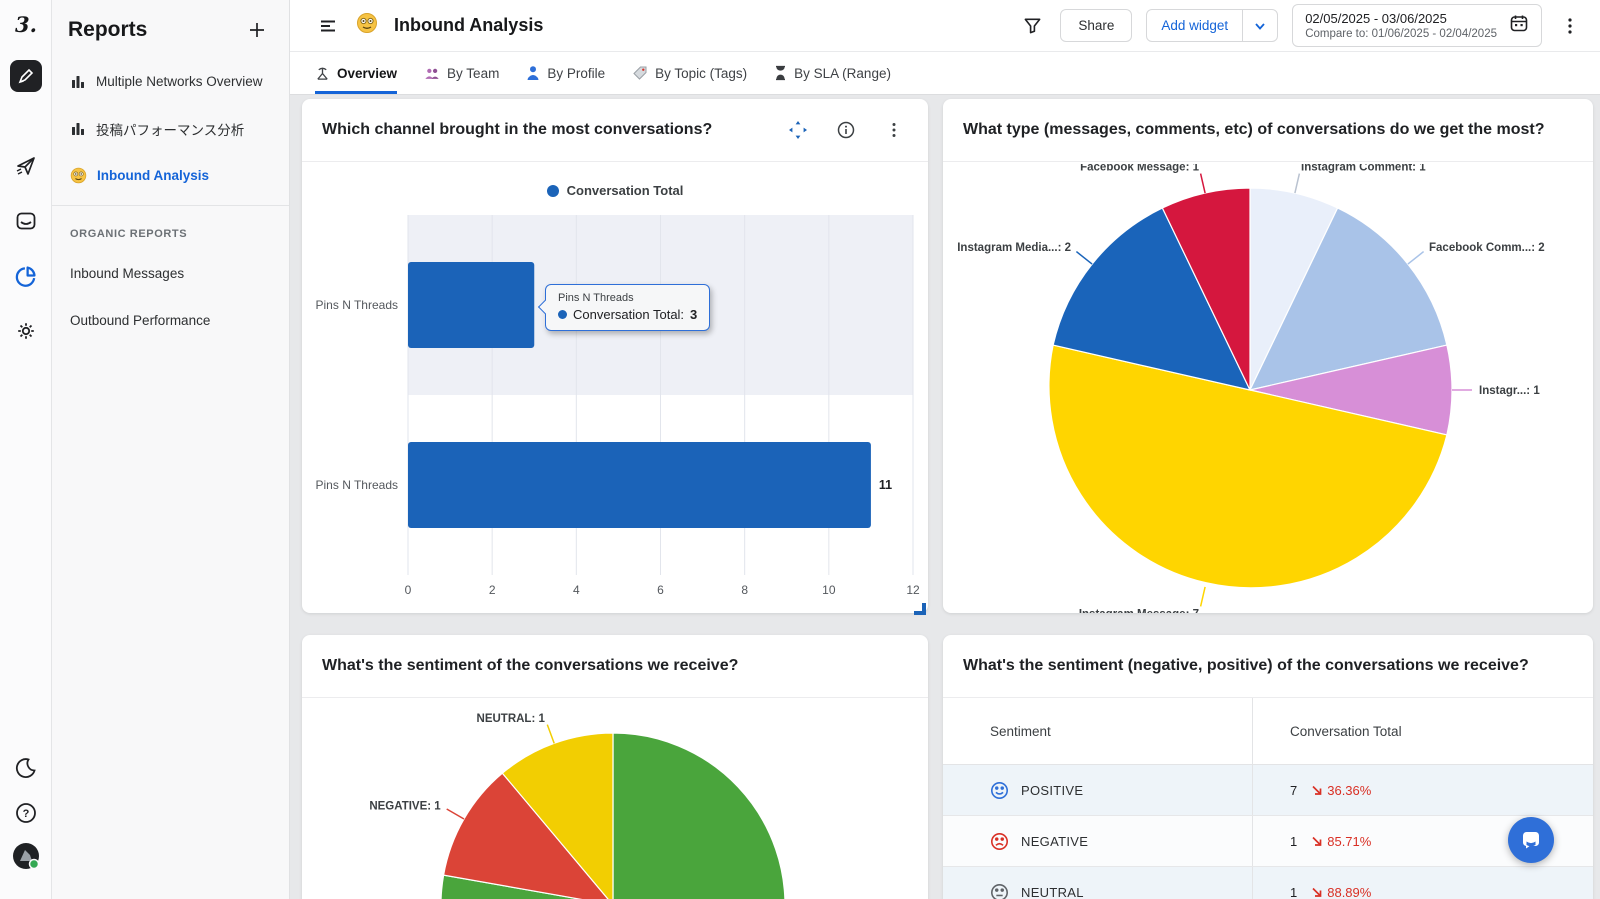 Image resolution: width=1600 pixels, height=899 pixels. I want to click on trend-down-arrow-icon, so click(1317, 841).